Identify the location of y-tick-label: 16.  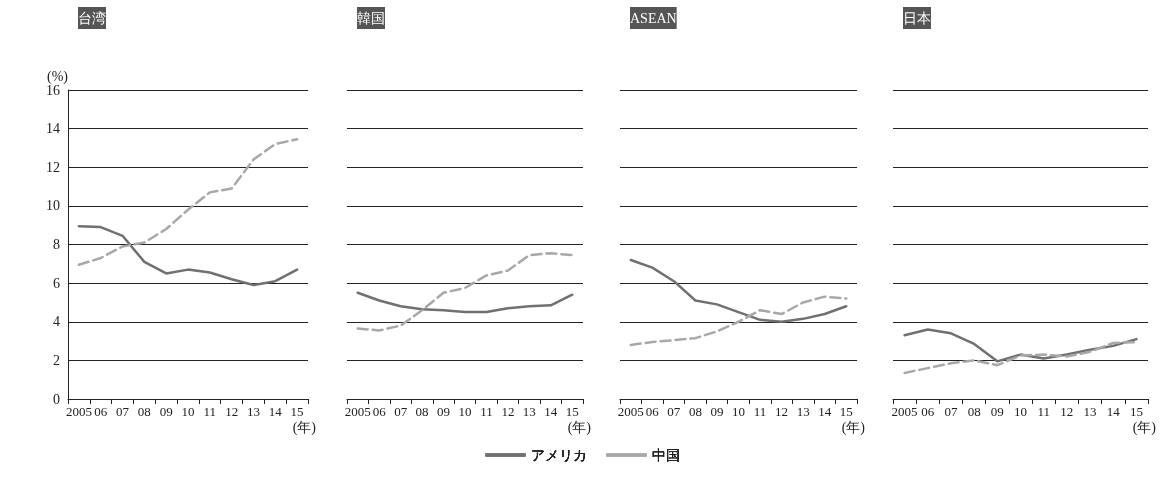
(53, 90).